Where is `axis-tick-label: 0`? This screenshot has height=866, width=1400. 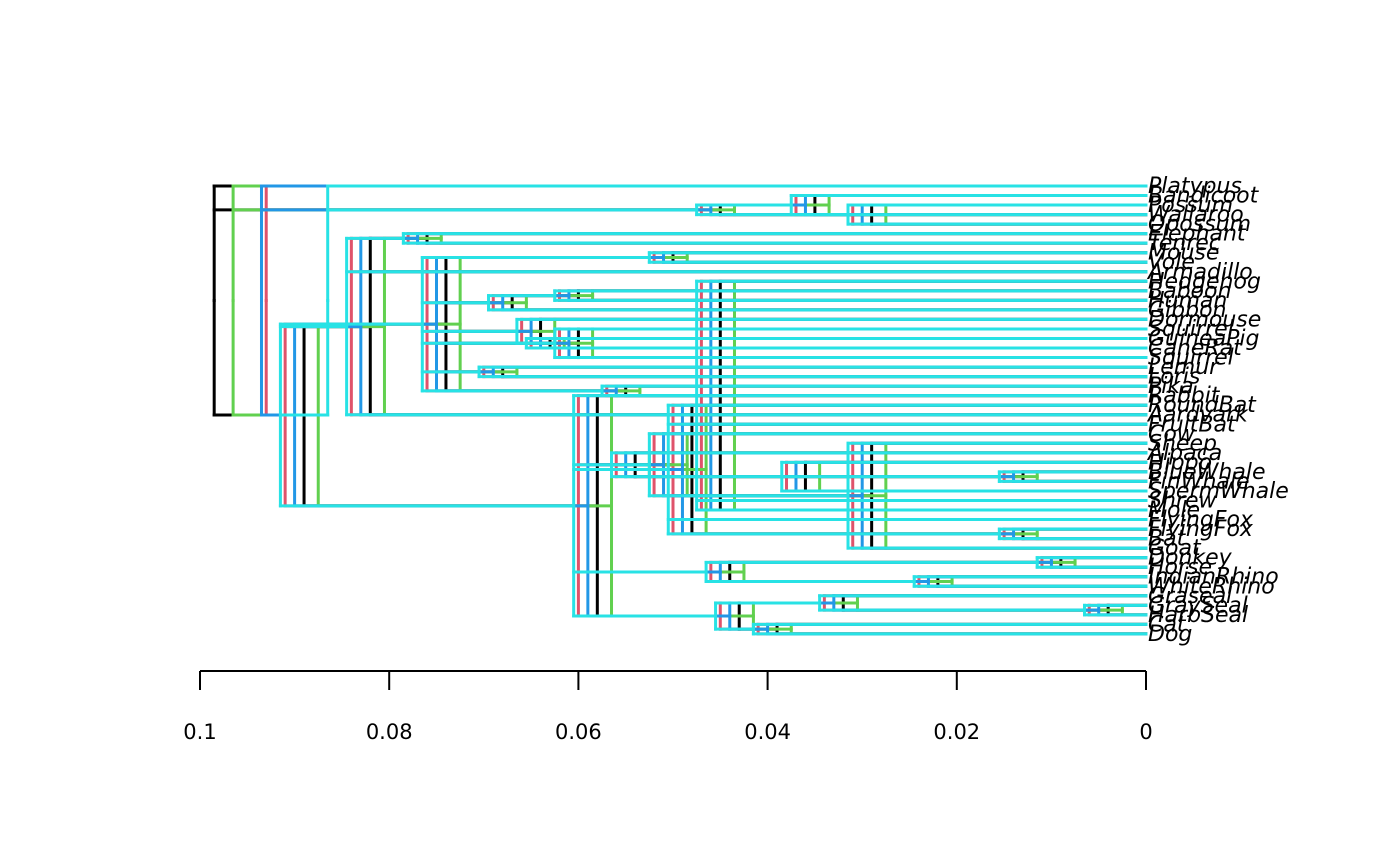
axis-tick-label: 0 is located at coordinates (1145, 732).